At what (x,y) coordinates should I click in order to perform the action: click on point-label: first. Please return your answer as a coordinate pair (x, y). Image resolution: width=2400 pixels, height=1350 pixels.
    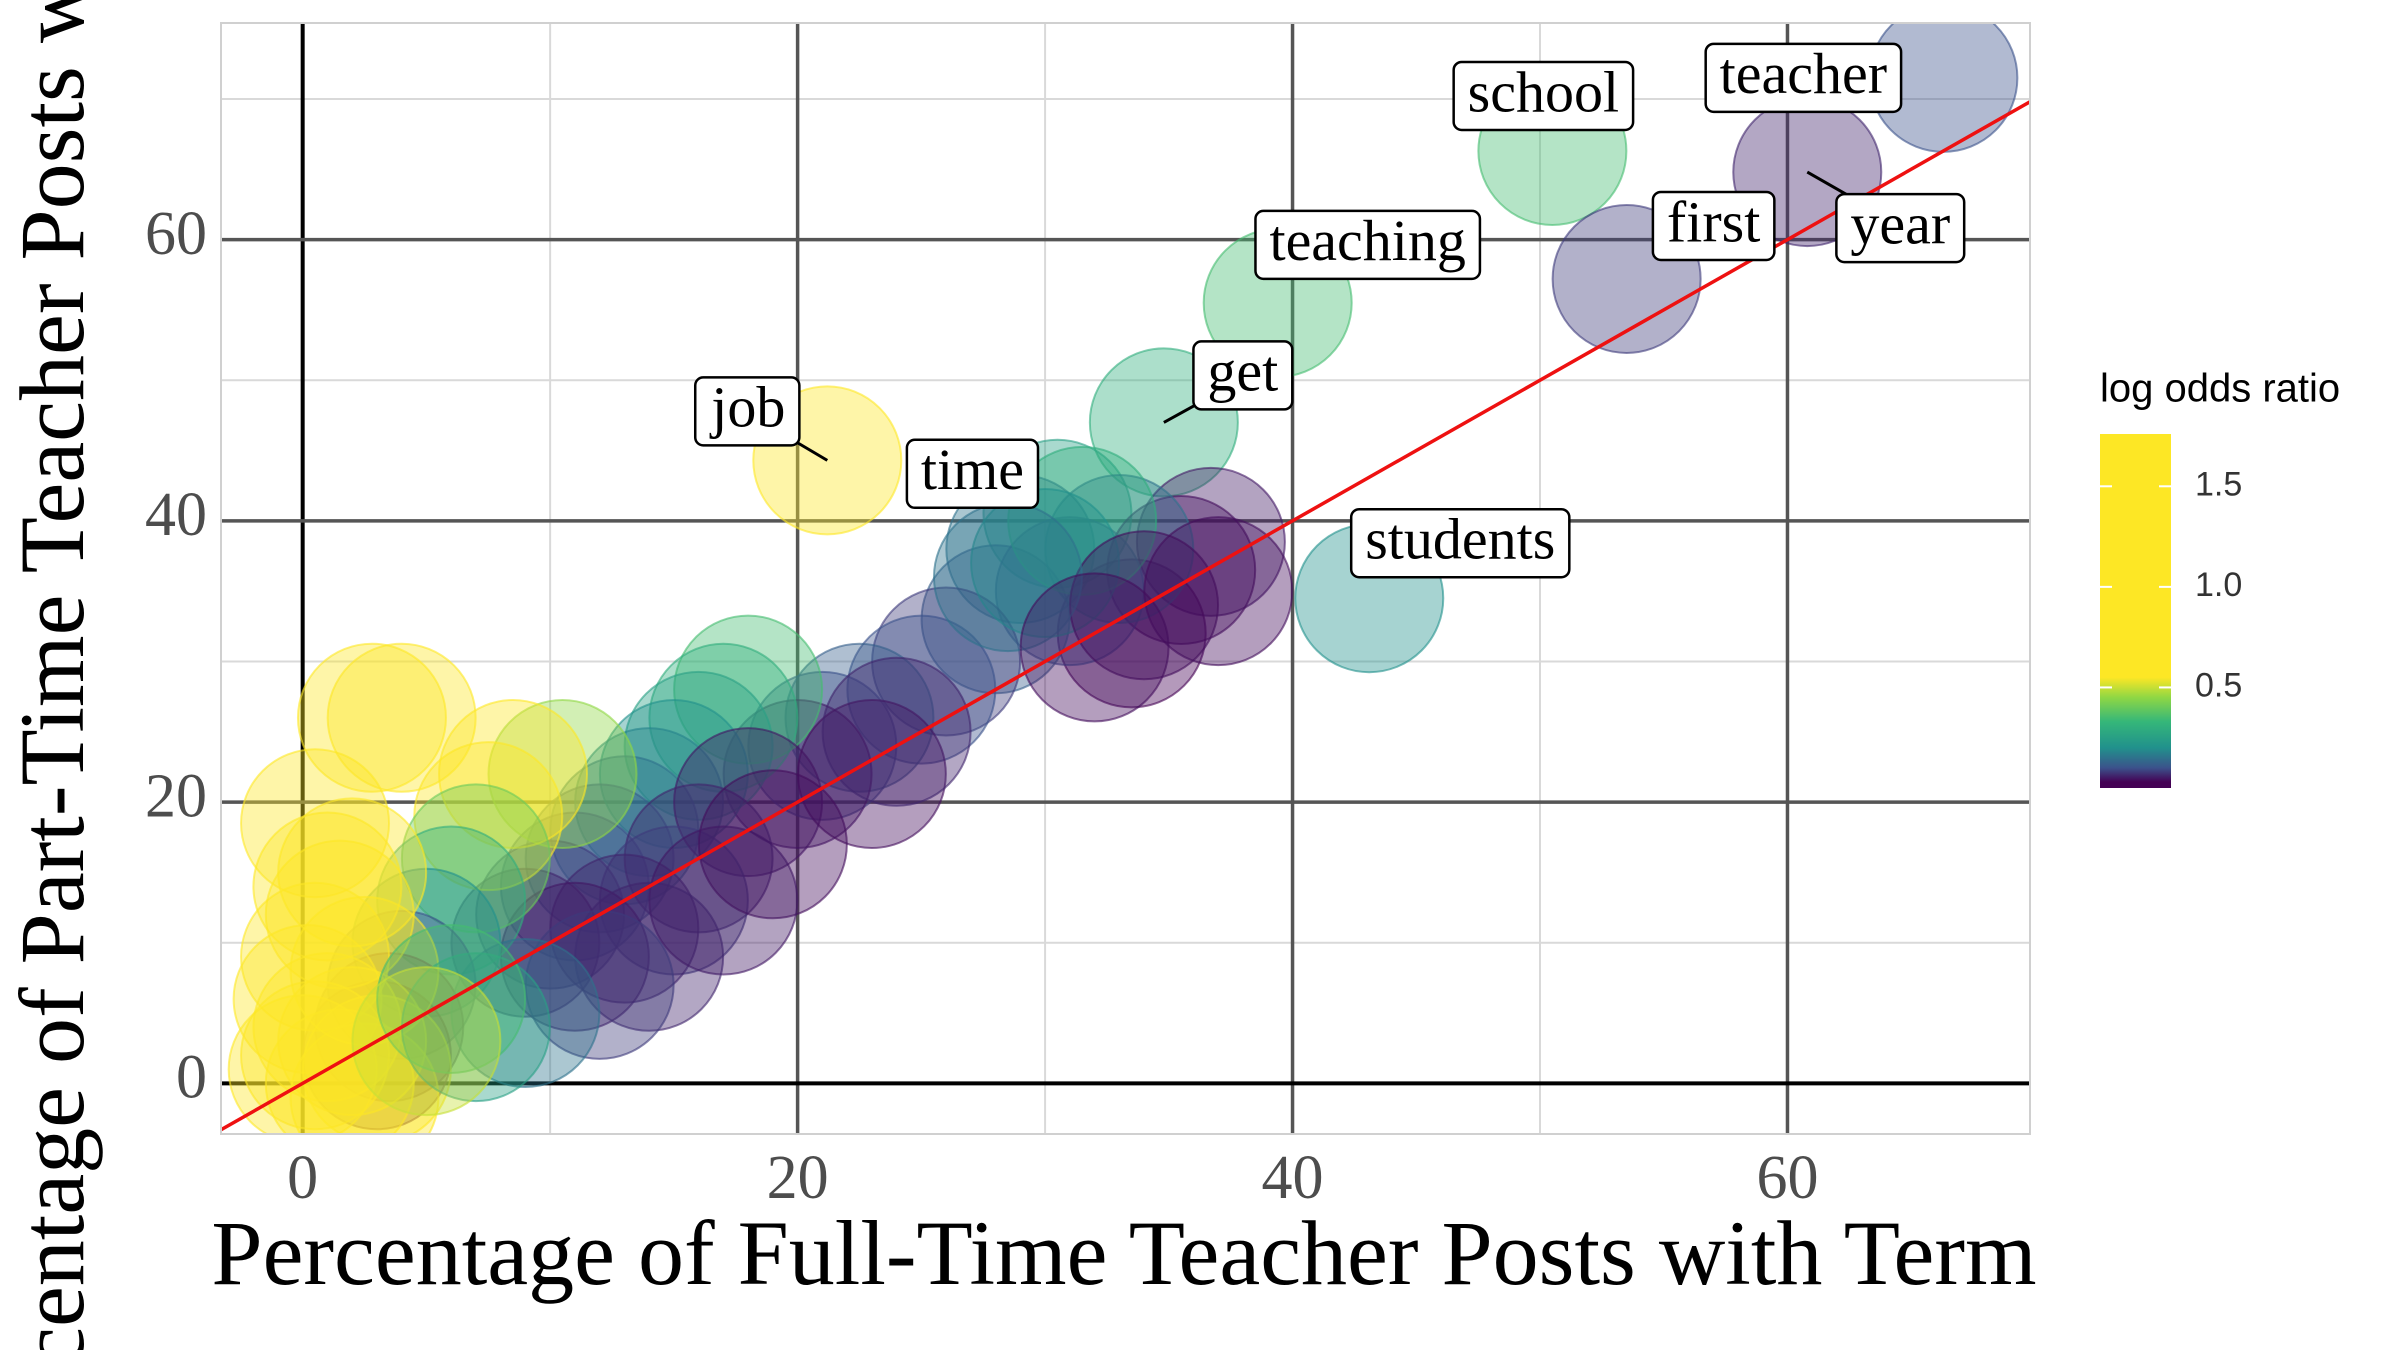
    Looking at the image, I should click on (1713, 221).